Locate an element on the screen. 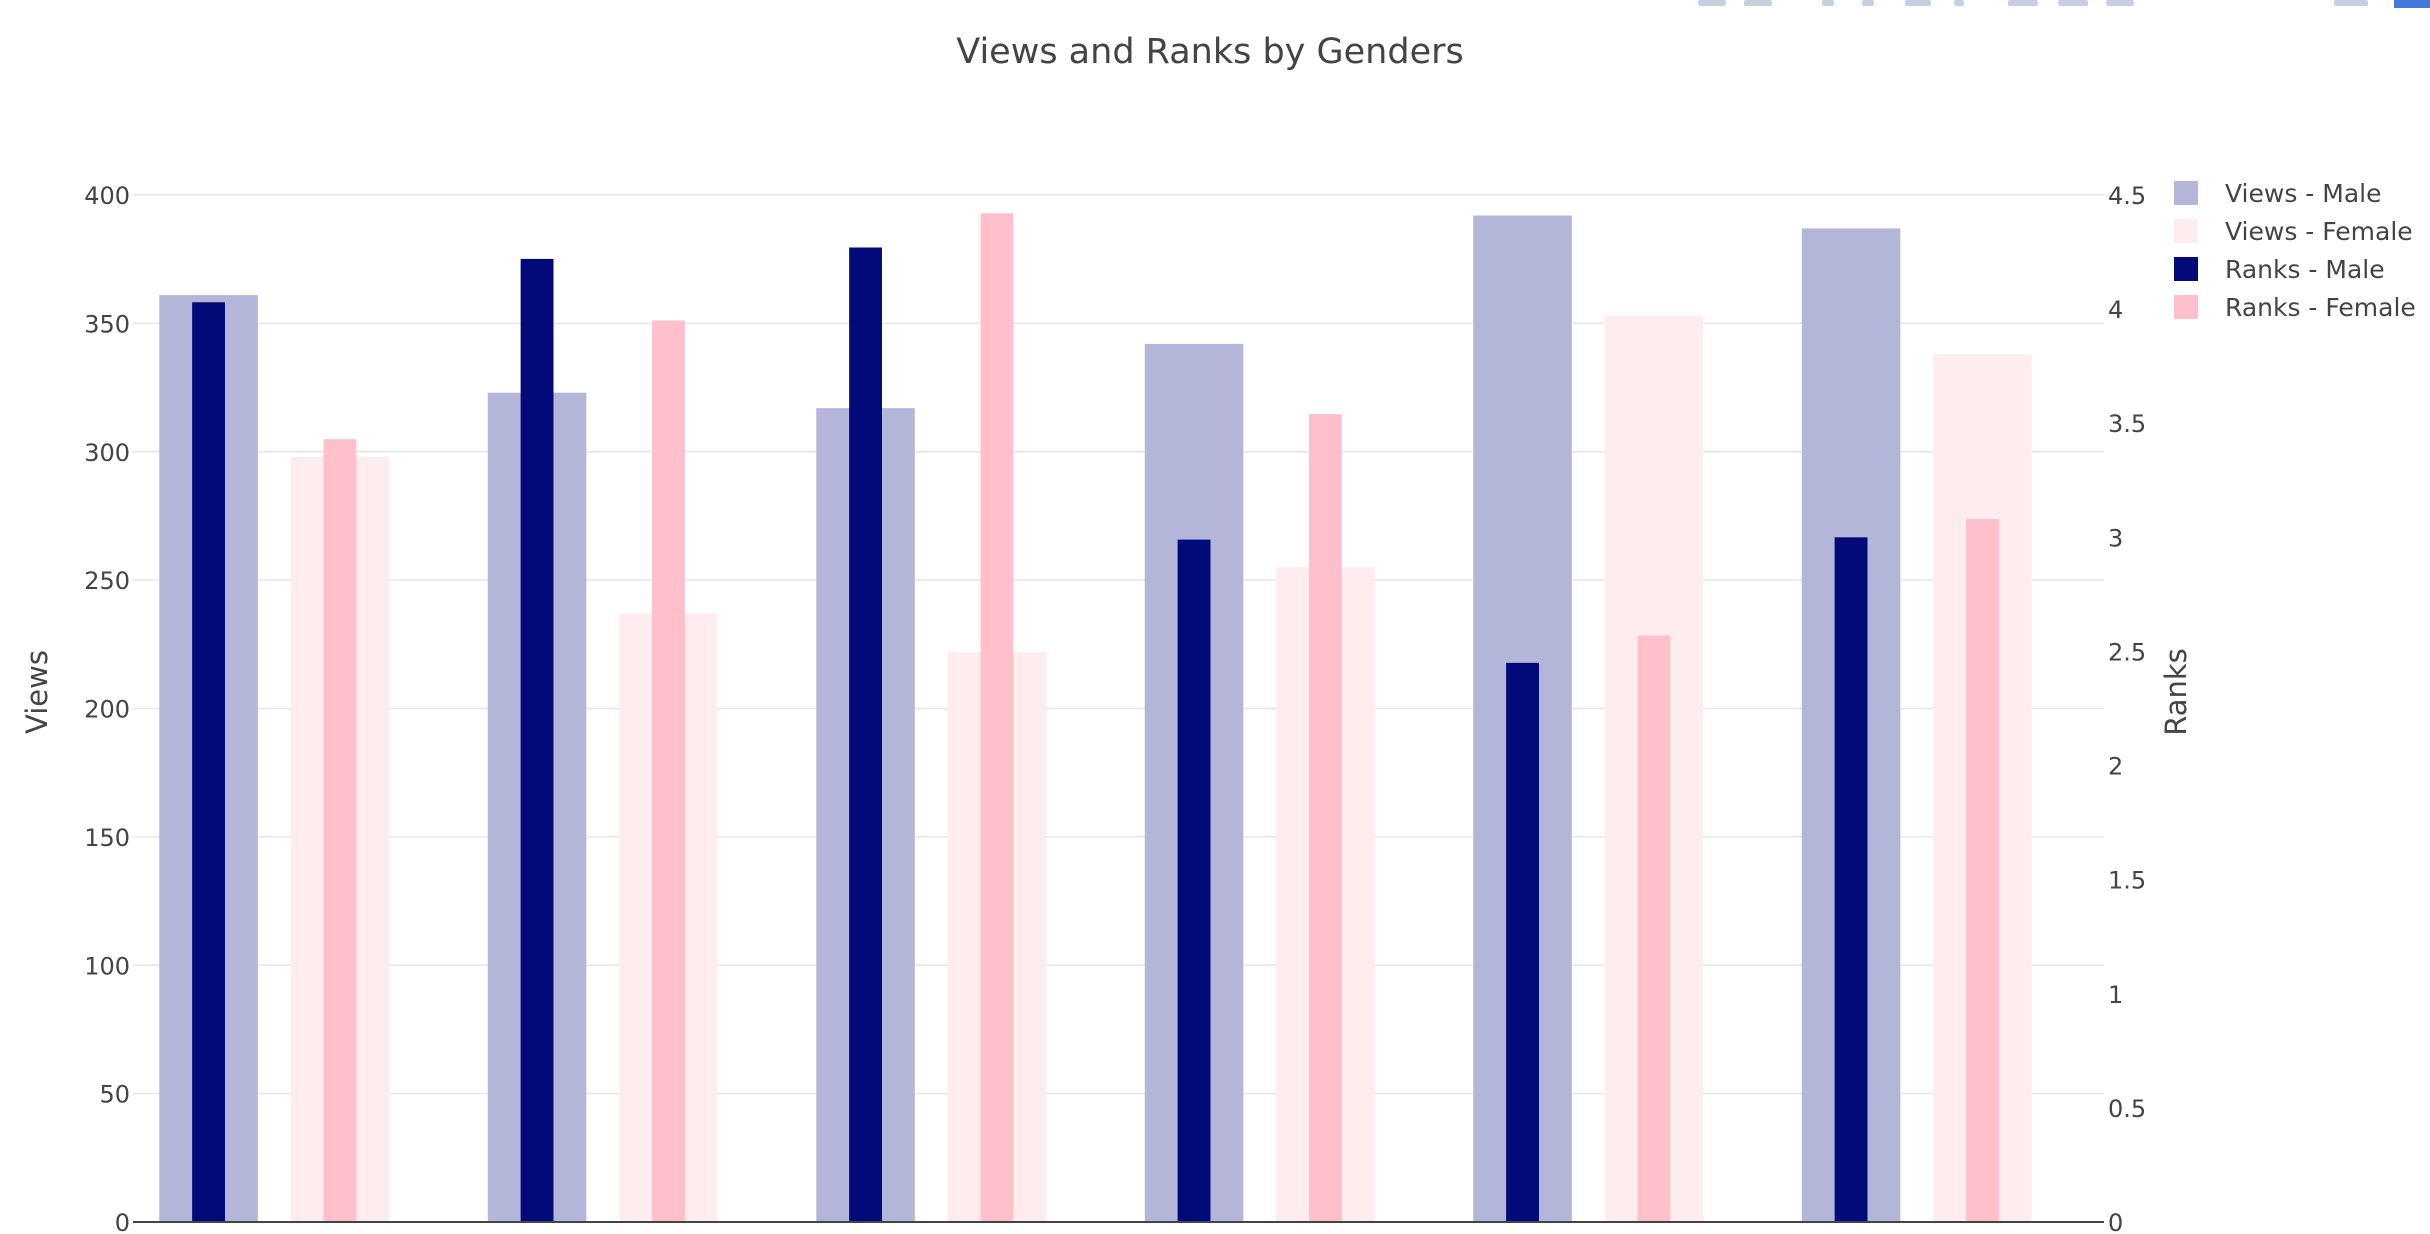 The width and height of the screenshot is (2430, 1234). legend-label: Views - Female is located at coordinates (2319, 231).